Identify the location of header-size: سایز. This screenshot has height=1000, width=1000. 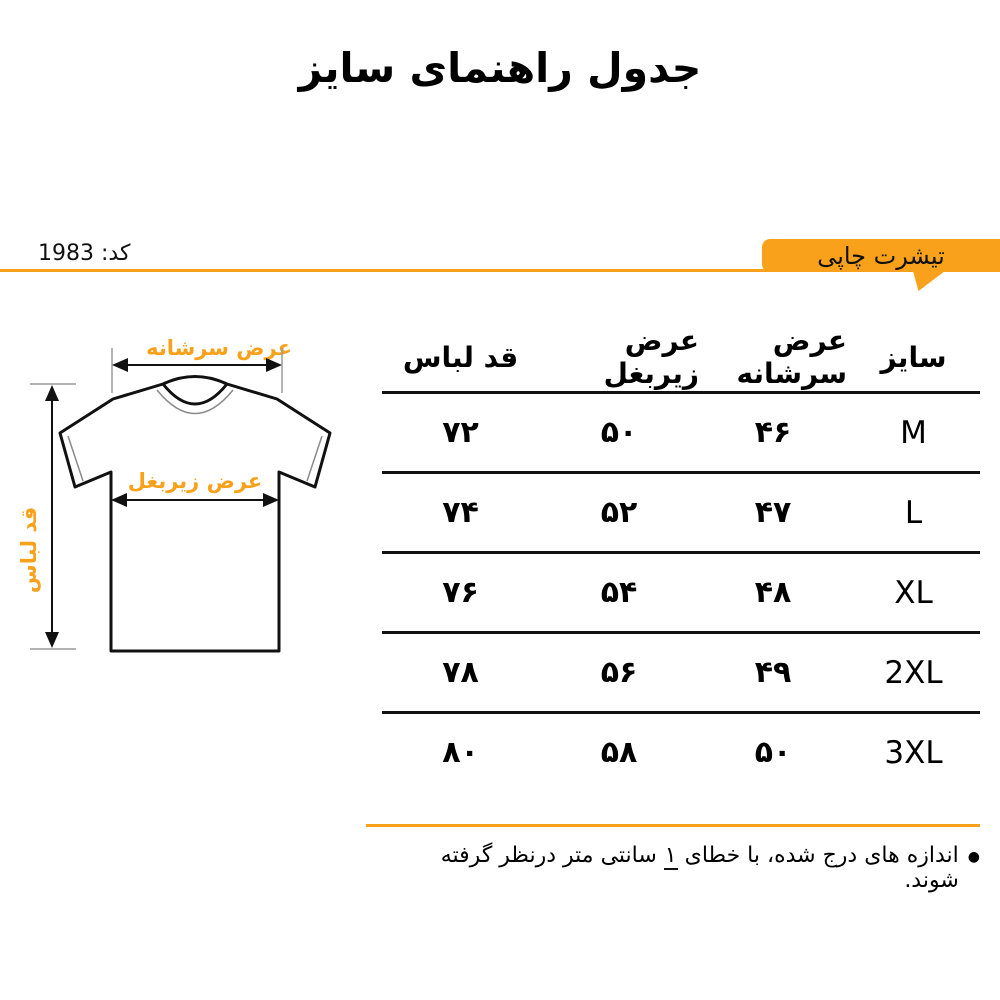
(913, 357).